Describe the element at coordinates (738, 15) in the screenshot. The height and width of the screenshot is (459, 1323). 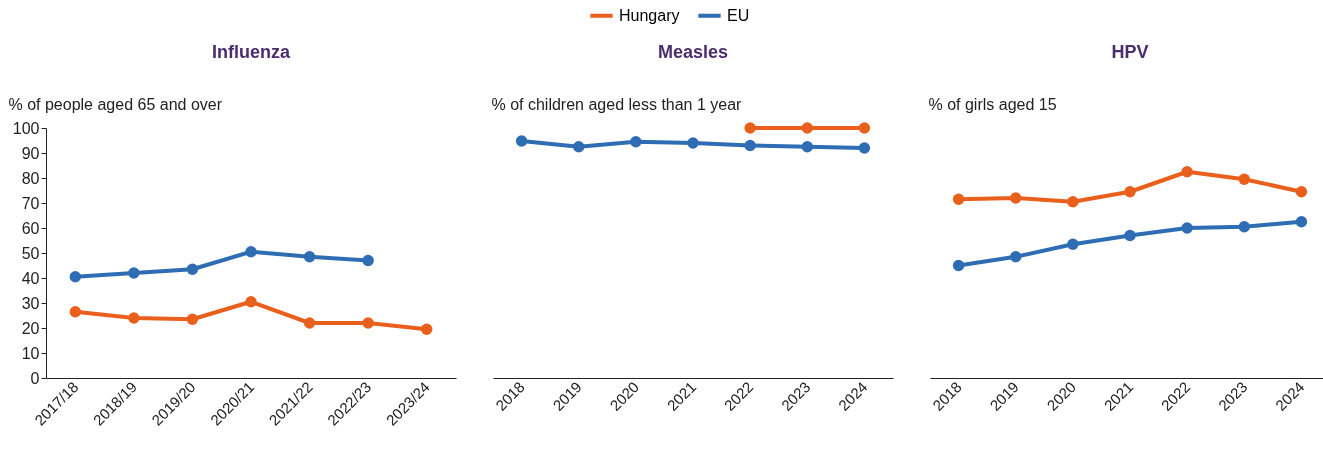
I see `legend-label: EU` at that location.